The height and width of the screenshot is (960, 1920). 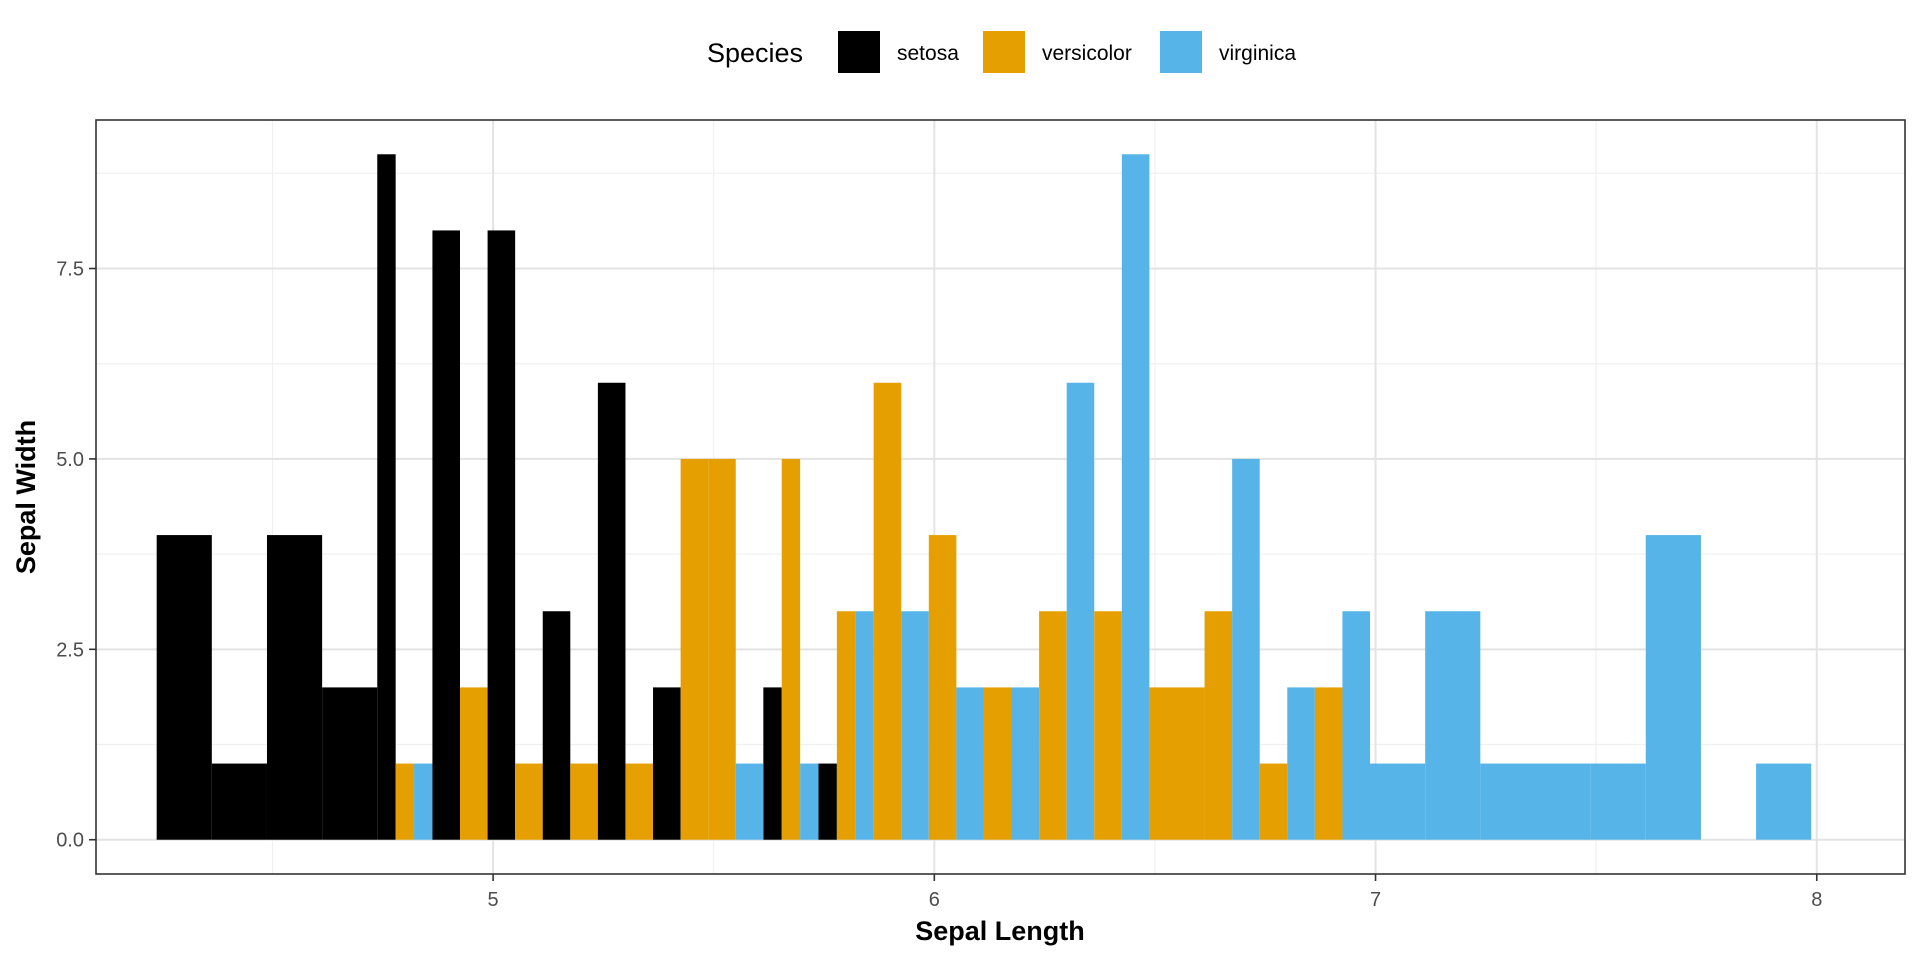 What do you see at coordinates (70, 650) in the screenshot?
I see `y-tick-label: 2.5` at bounding box center [70, 650].